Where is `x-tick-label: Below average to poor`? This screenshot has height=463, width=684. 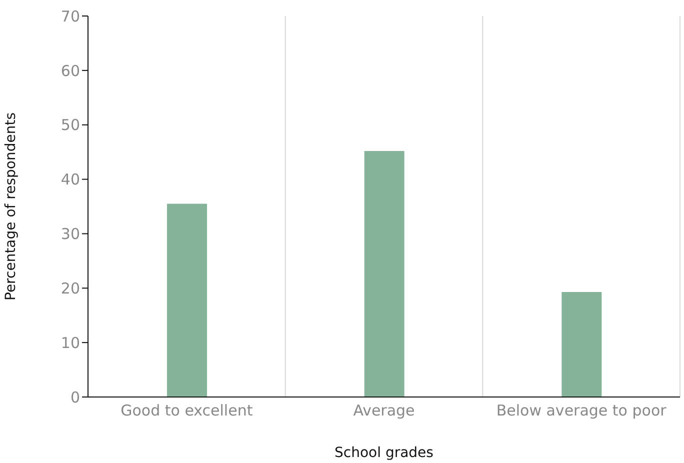 x-tick-label: Below average to poor is located at coordinates (582, 411).